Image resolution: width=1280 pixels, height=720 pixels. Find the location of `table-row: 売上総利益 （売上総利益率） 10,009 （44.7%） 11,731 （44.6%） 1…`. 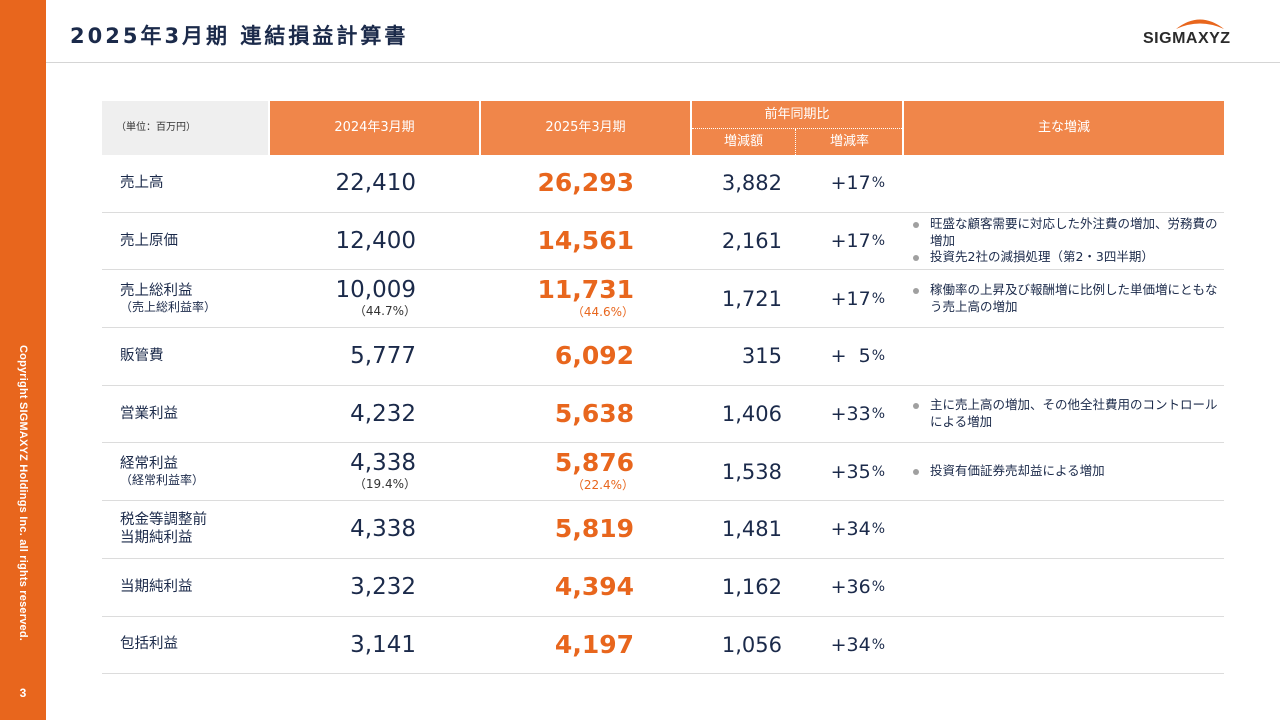

table-row: 売上総利益 （売上総利益率） 10,009 （44.7%） 11,731 （44.6%） 1… is located at coordinates (663, 299).